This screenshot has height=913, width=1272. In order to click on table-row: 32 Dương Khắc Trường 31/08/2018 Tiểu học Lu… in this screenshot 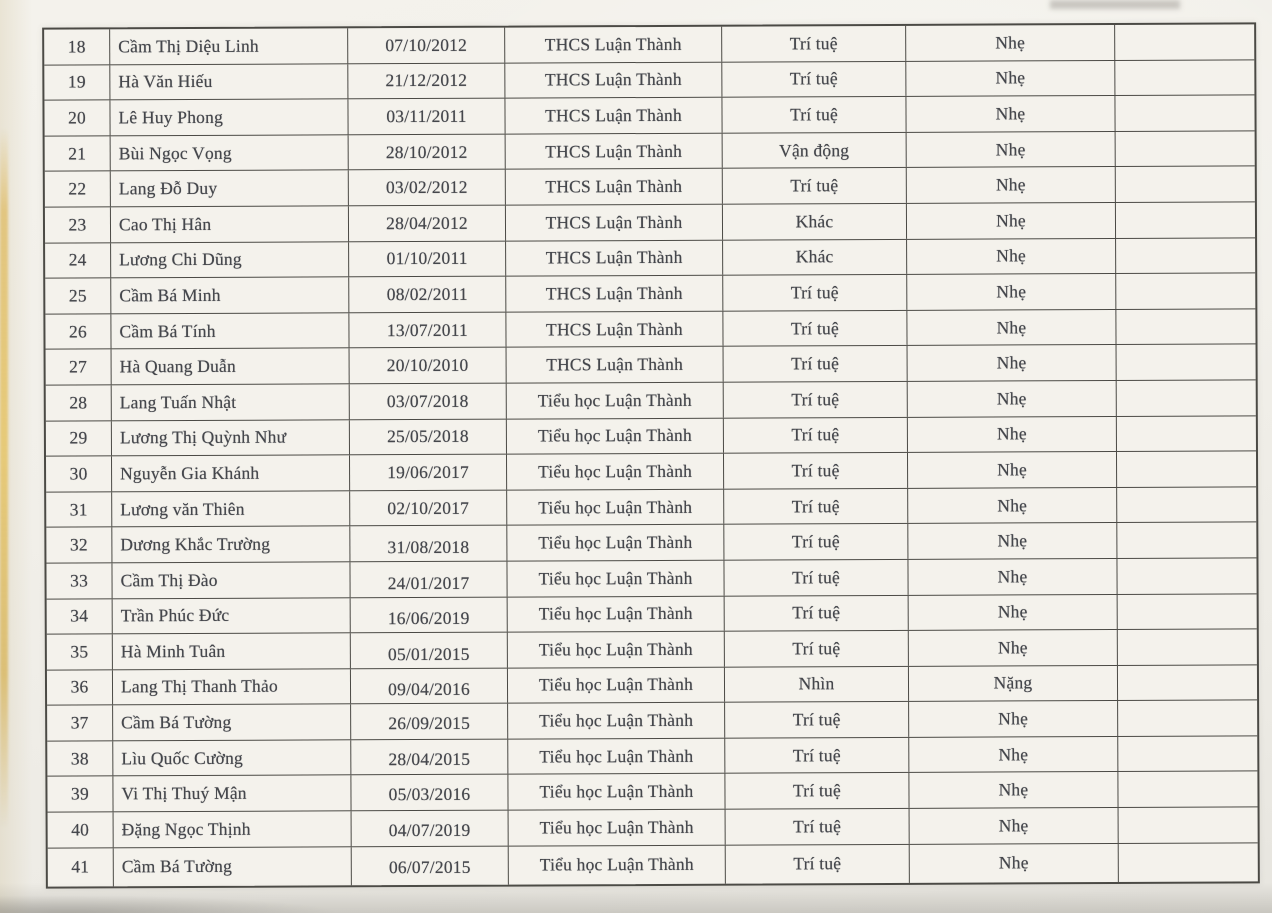, I will do `click(651, 543)`.